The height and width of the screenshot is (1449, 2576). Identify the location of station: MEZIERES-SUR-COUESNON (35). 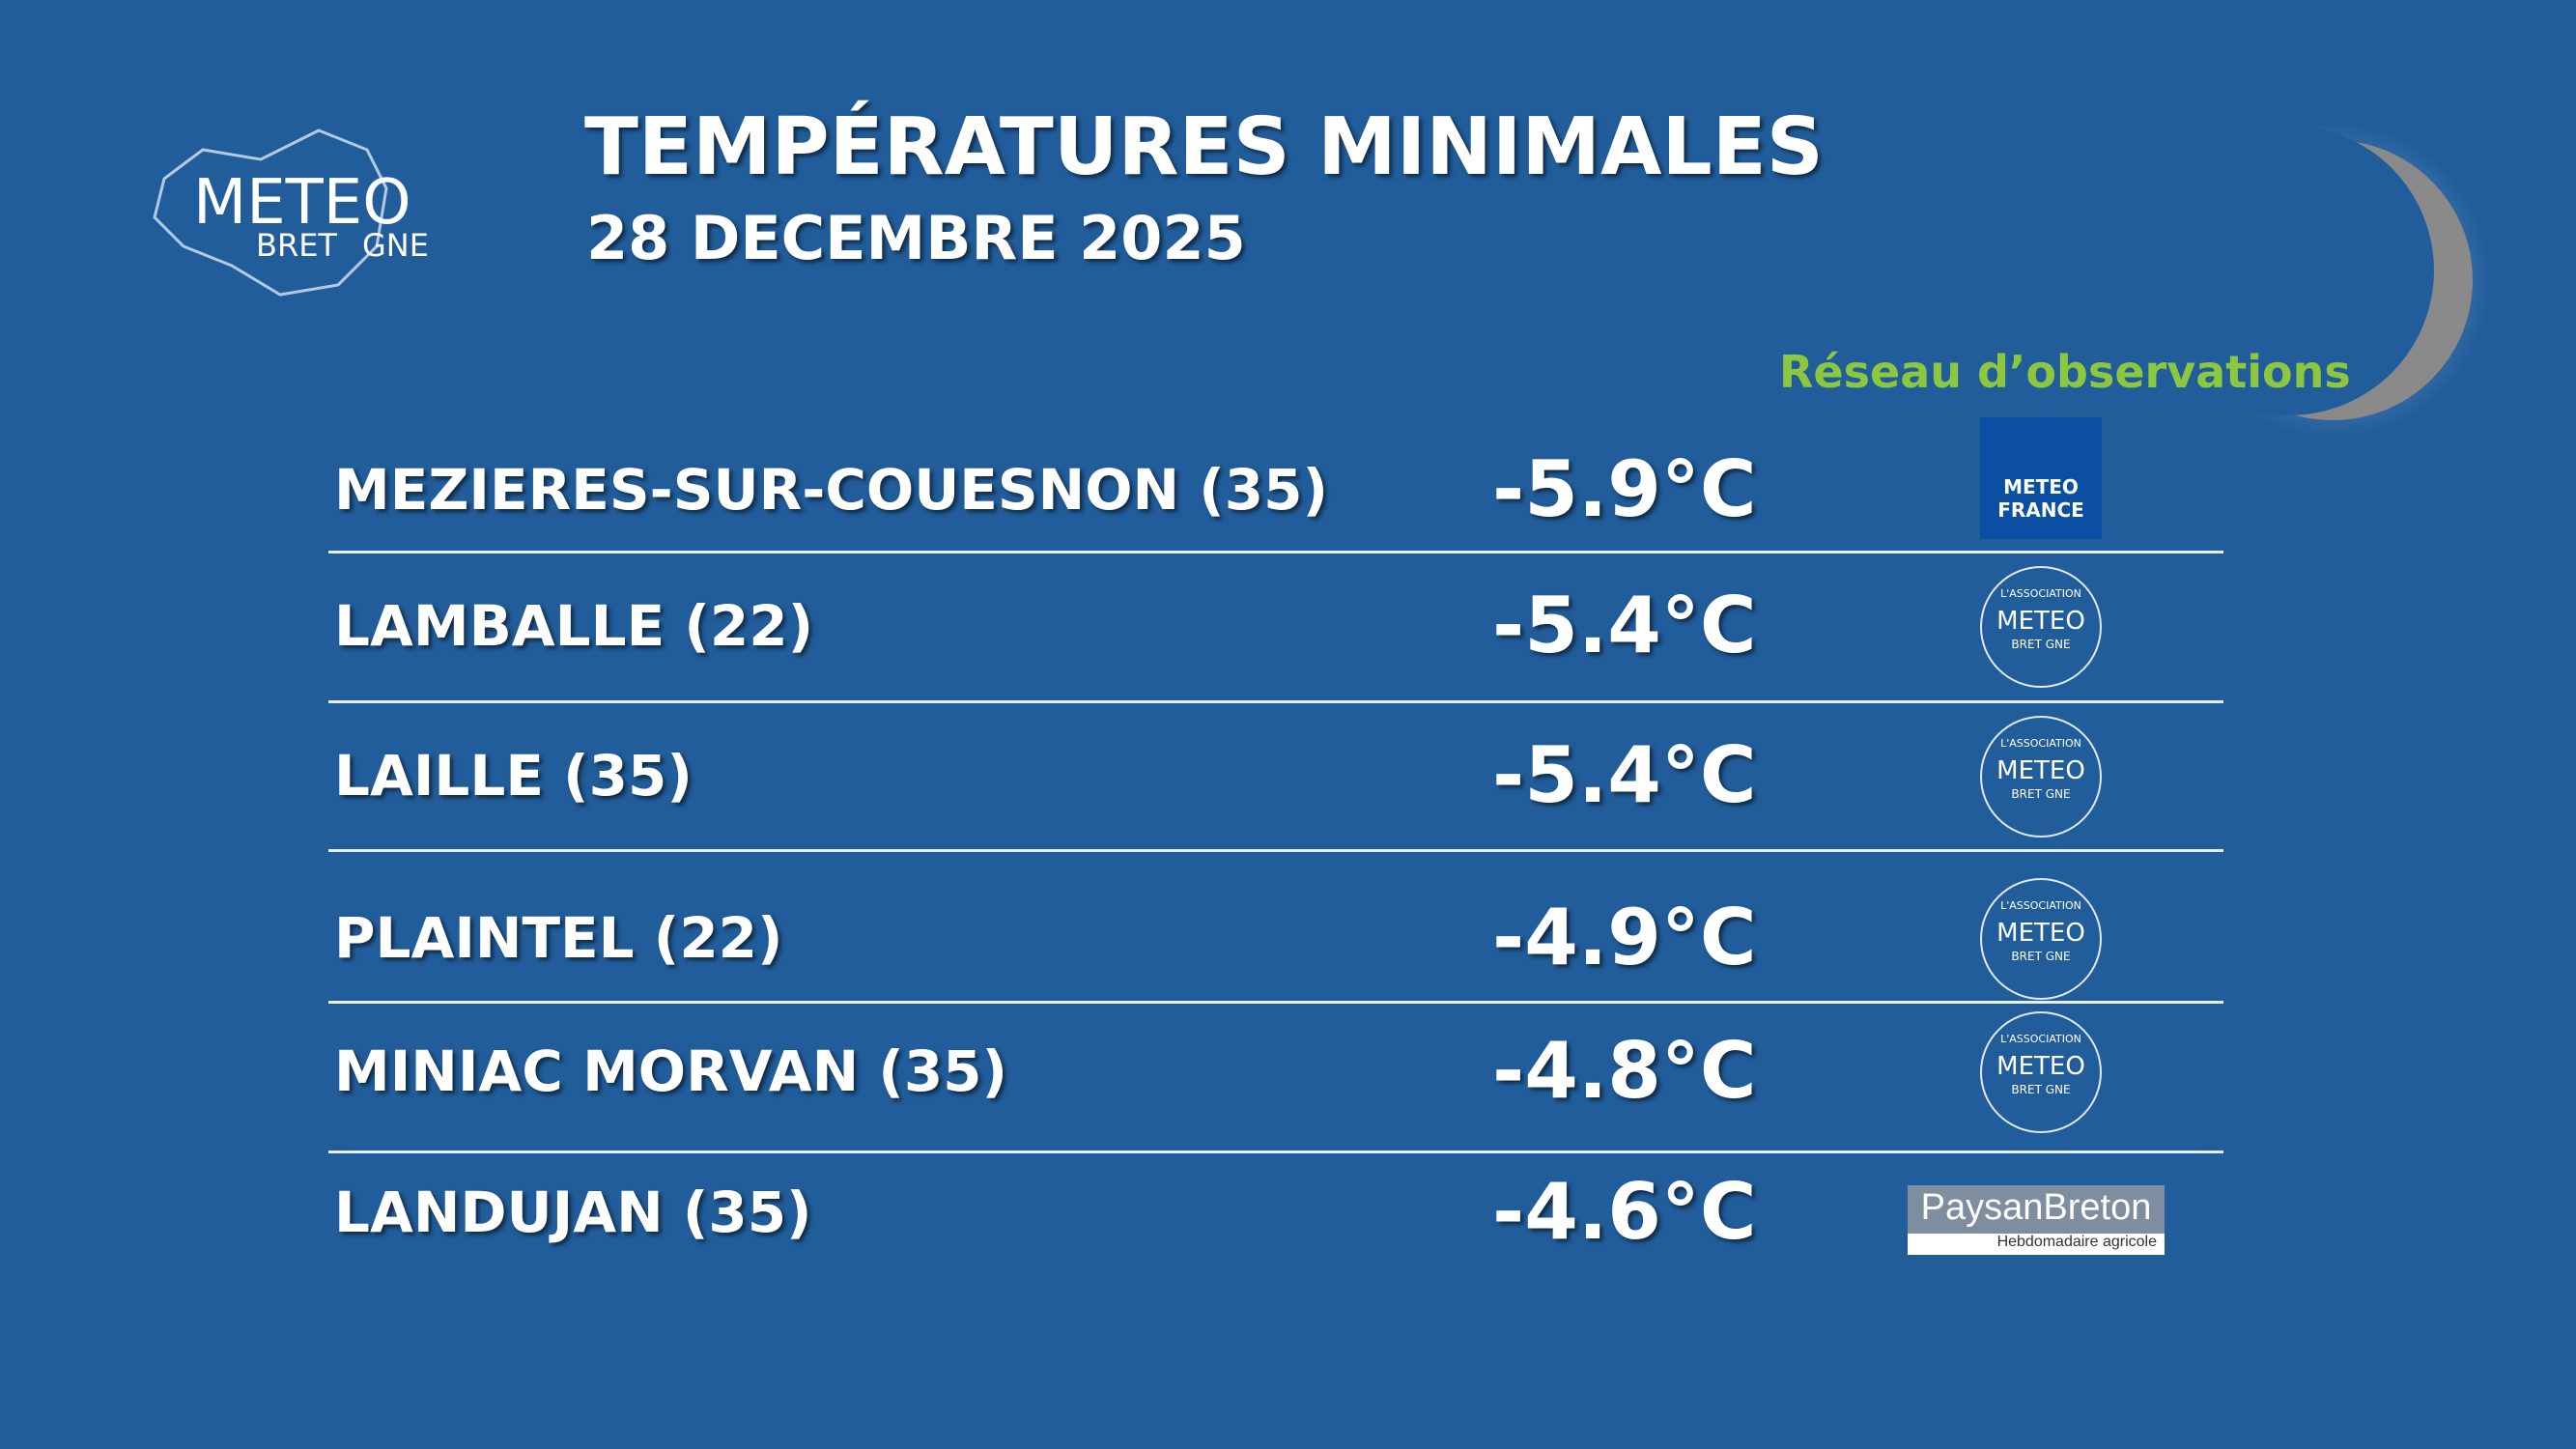
(831, 490).